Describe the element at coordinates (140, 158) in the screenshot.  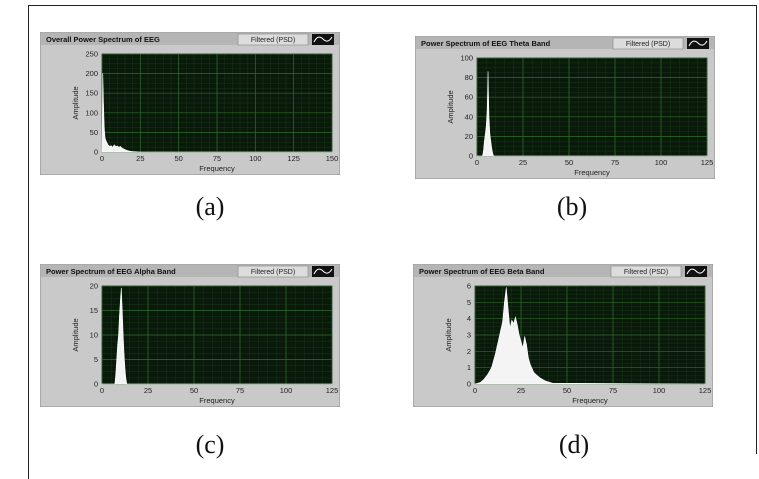
I see `x-tick-label: 25` at that location.